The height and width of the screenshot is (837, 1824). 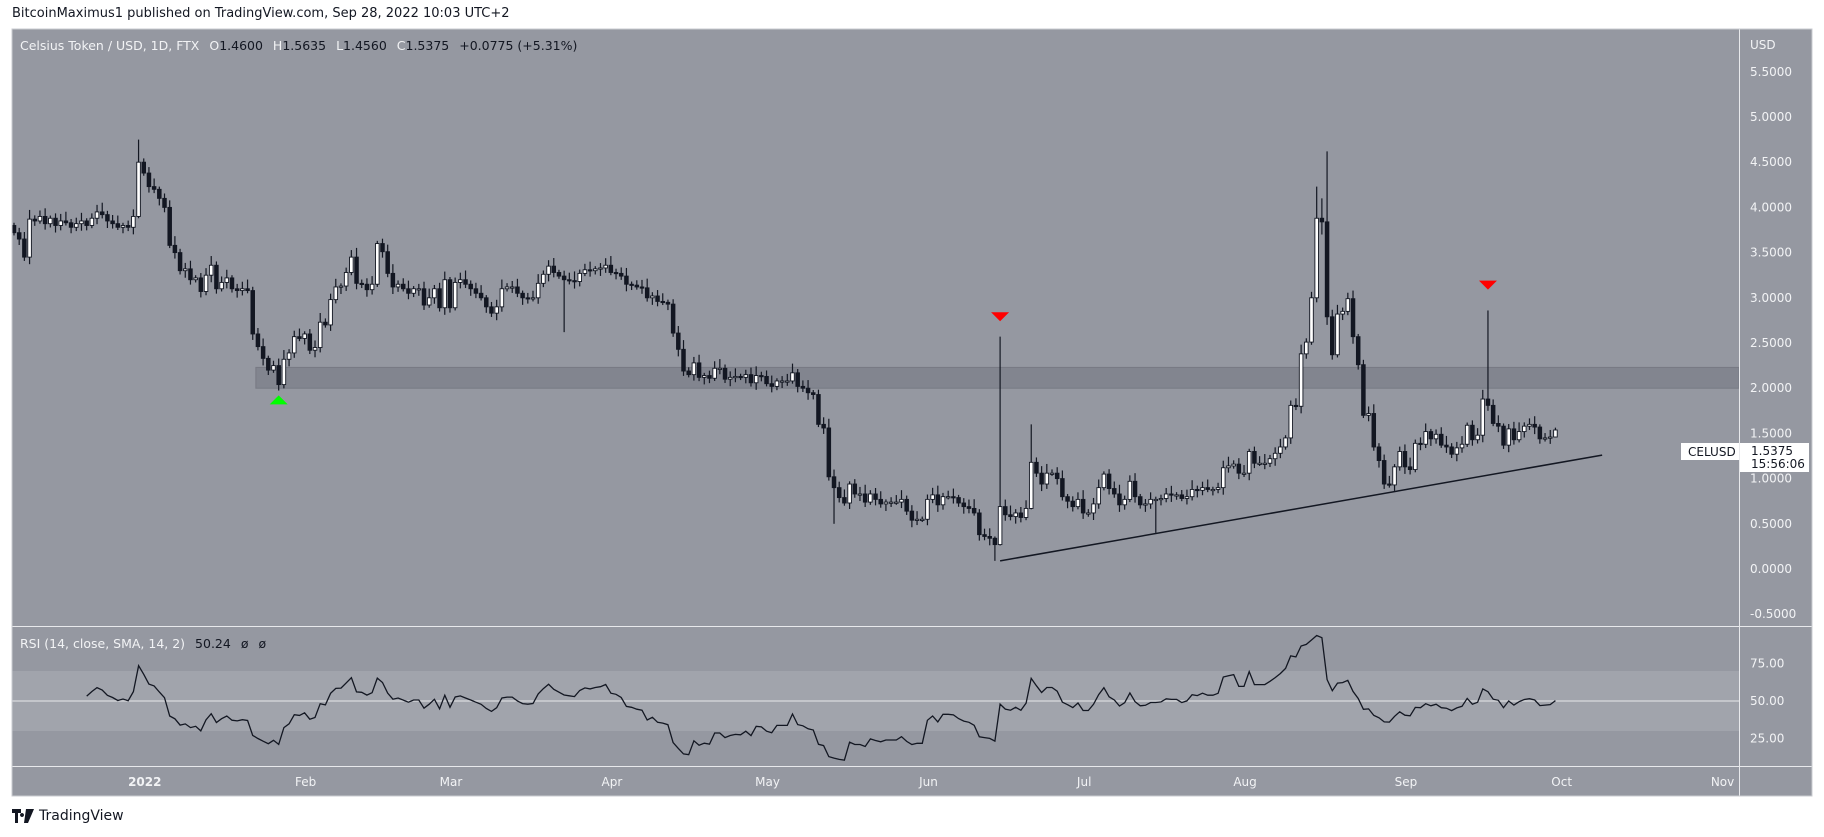 What do you see at coordinates (1772, 451) in the screenshot?
I see `price-tag-value: 1.5375` at bounding box center [1772, 451].